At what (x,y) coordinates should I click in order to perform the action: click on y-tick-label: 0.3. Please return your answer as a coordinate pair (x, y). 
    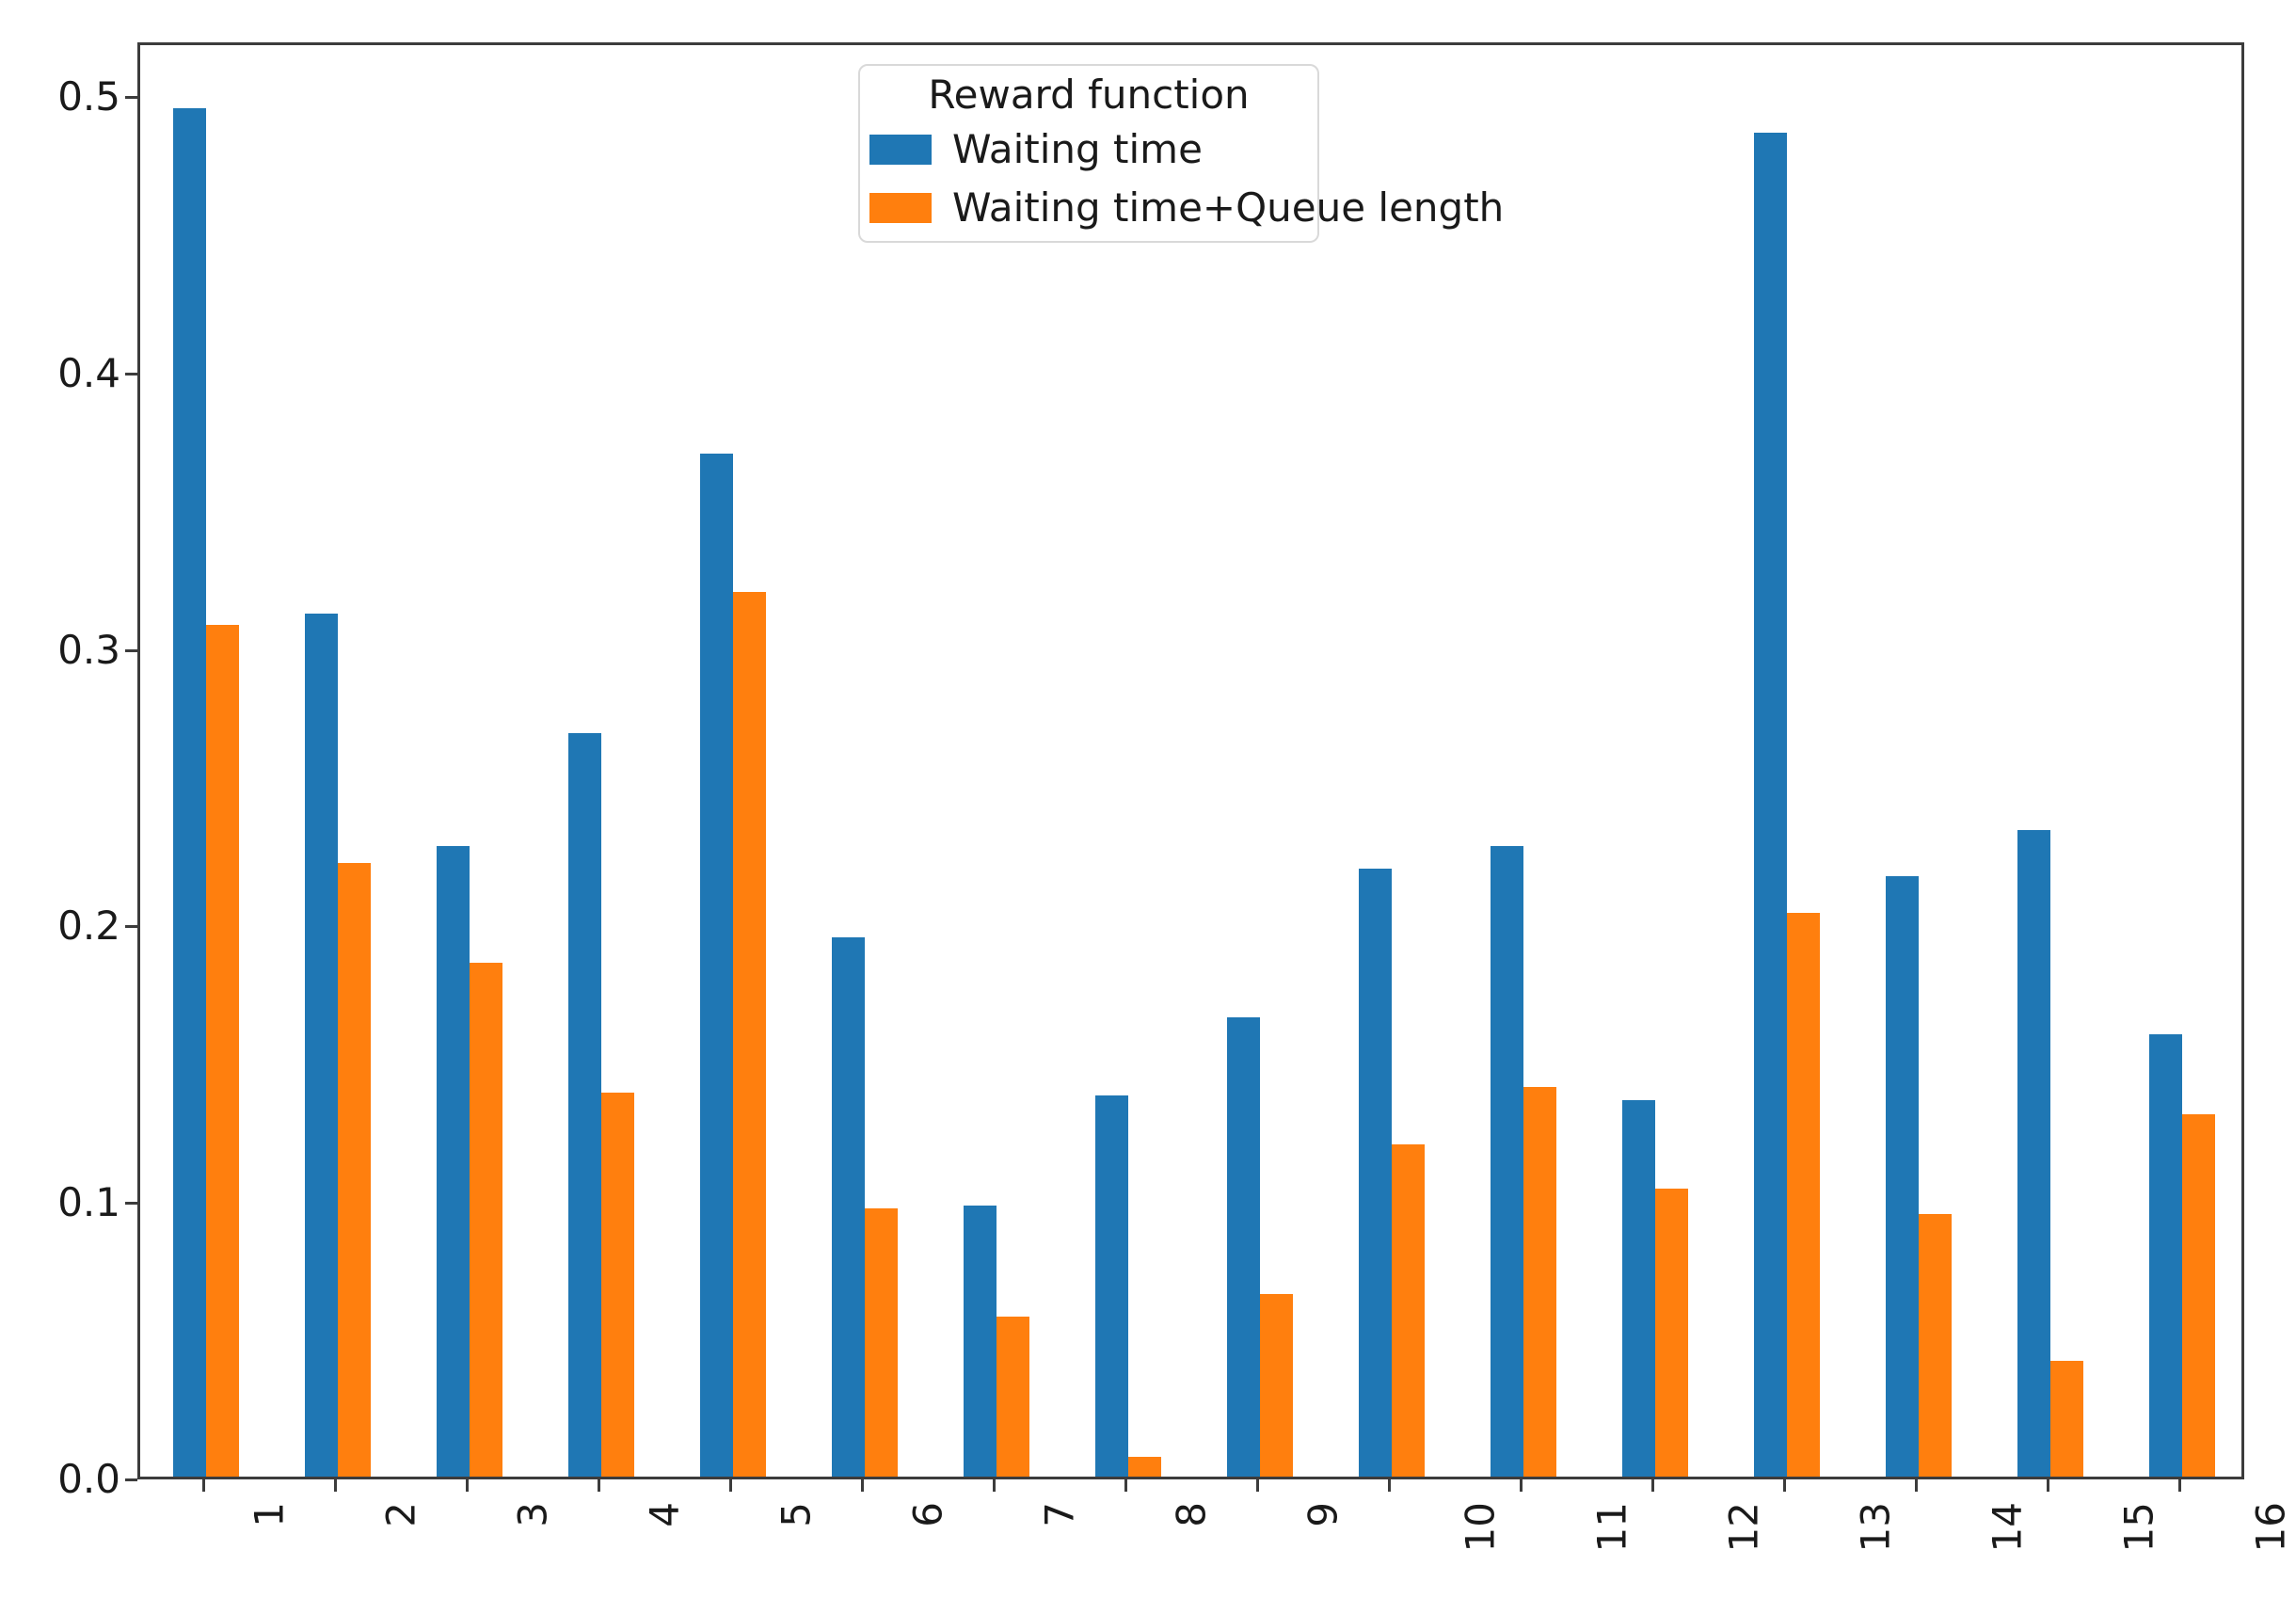
    Looking at the image, I should click on (88, 650).